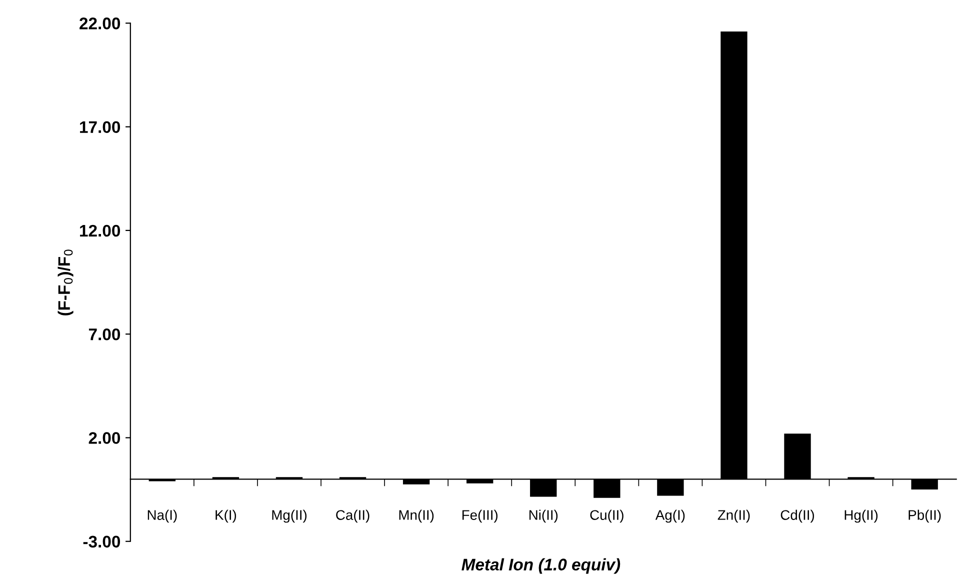  I want to click on x-tick-label: K(I), so click(226, 516).